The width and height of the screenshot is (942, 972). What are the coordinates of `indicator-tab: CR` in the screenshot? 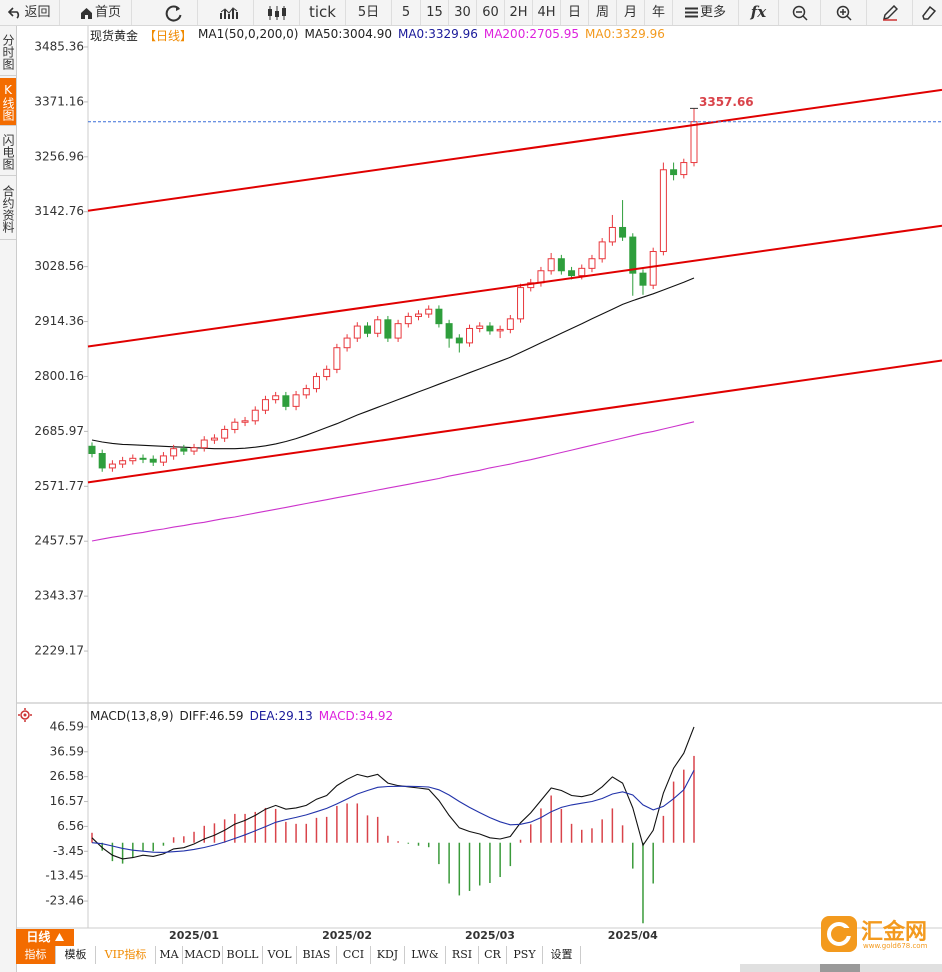 It's located at (493, 955).